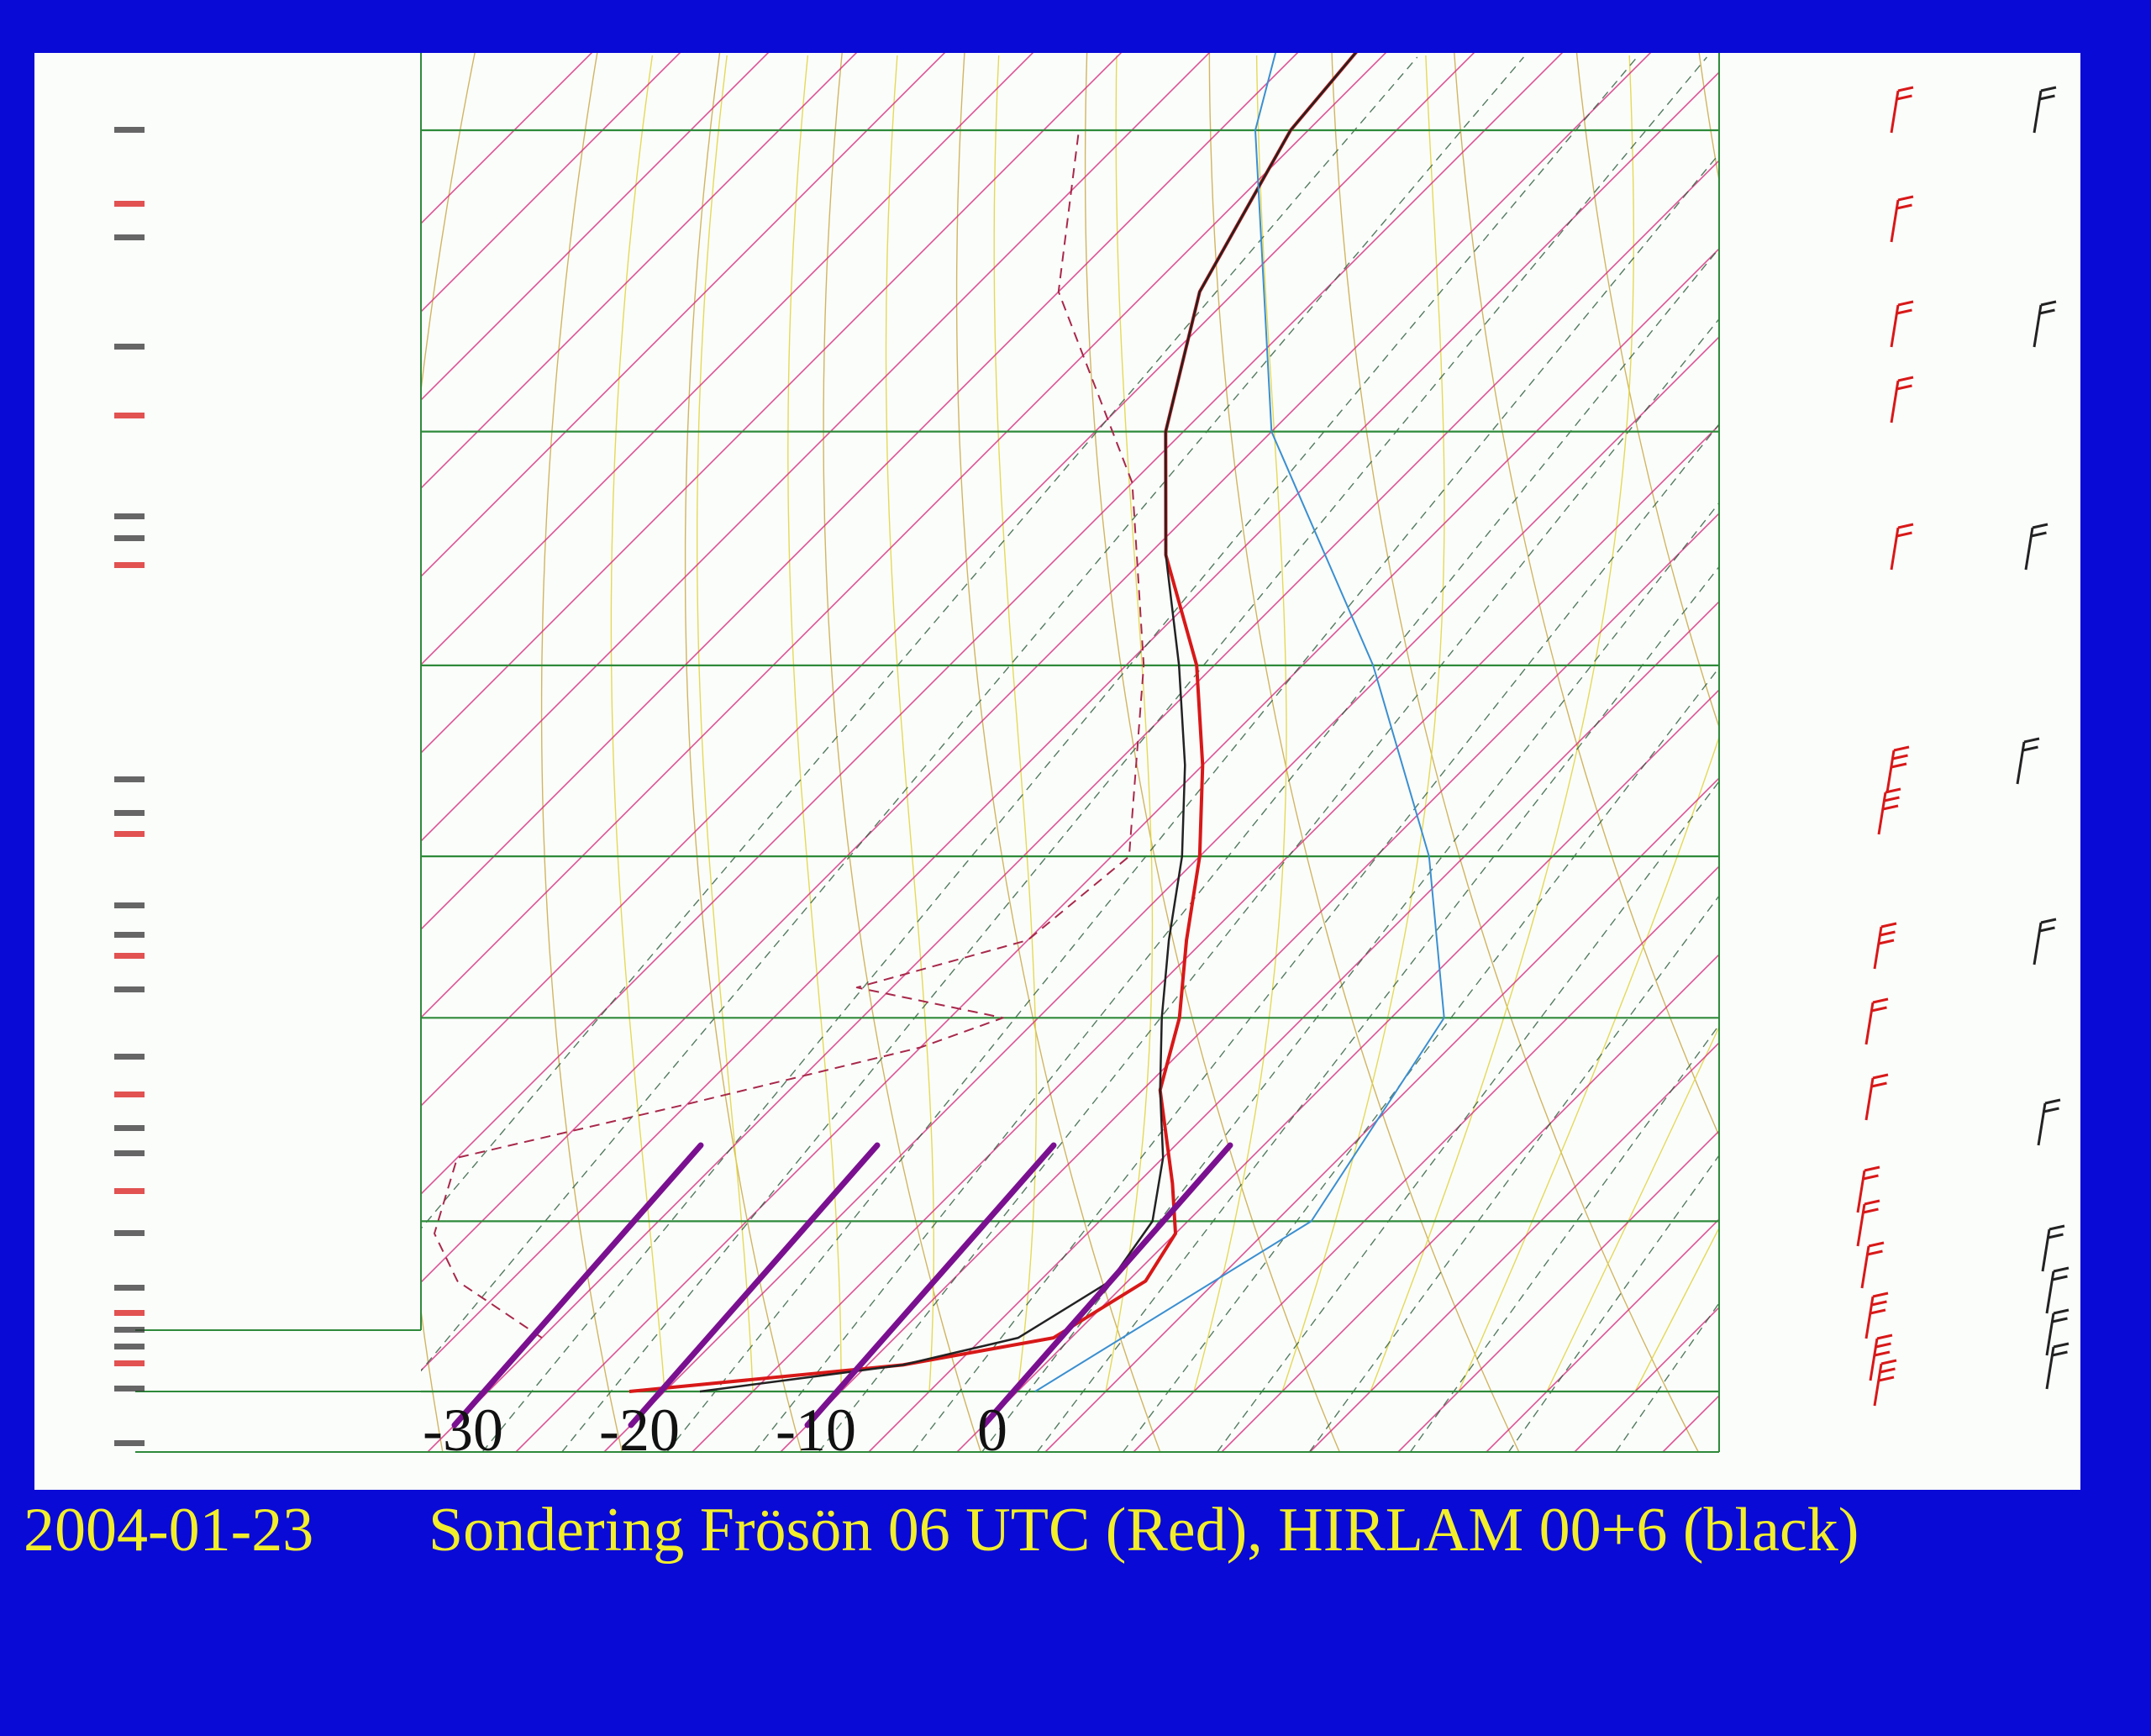  Describe the element at coordinates (463, 1430) in the screenshot. I see `isotherm-label: -30` at that location.